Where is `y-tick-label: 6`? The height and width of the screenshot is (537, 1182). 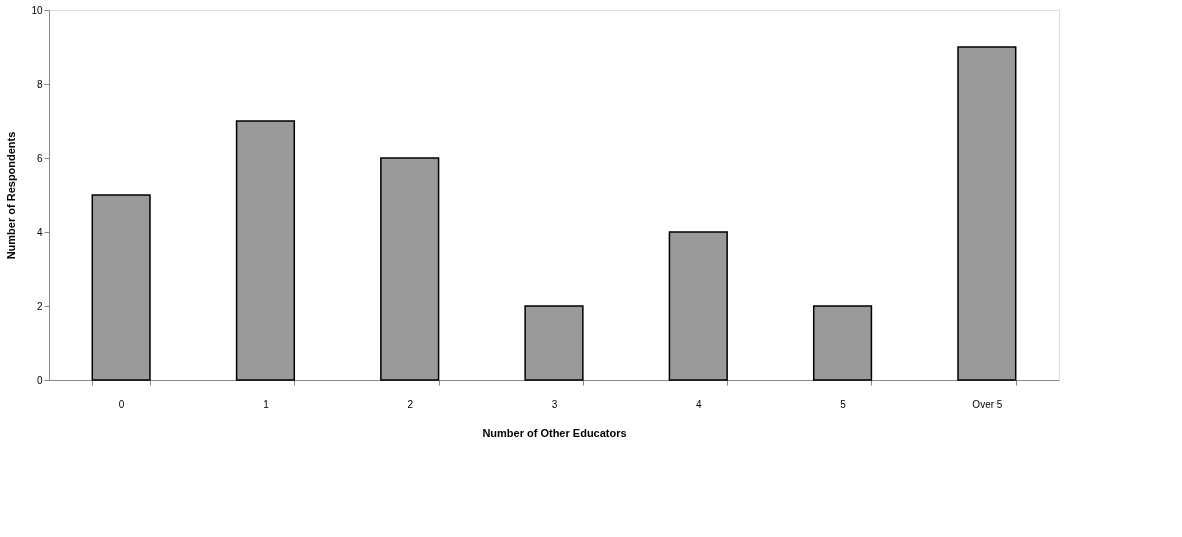
y-tick-label: 6 is located at coordinates (39, 158).